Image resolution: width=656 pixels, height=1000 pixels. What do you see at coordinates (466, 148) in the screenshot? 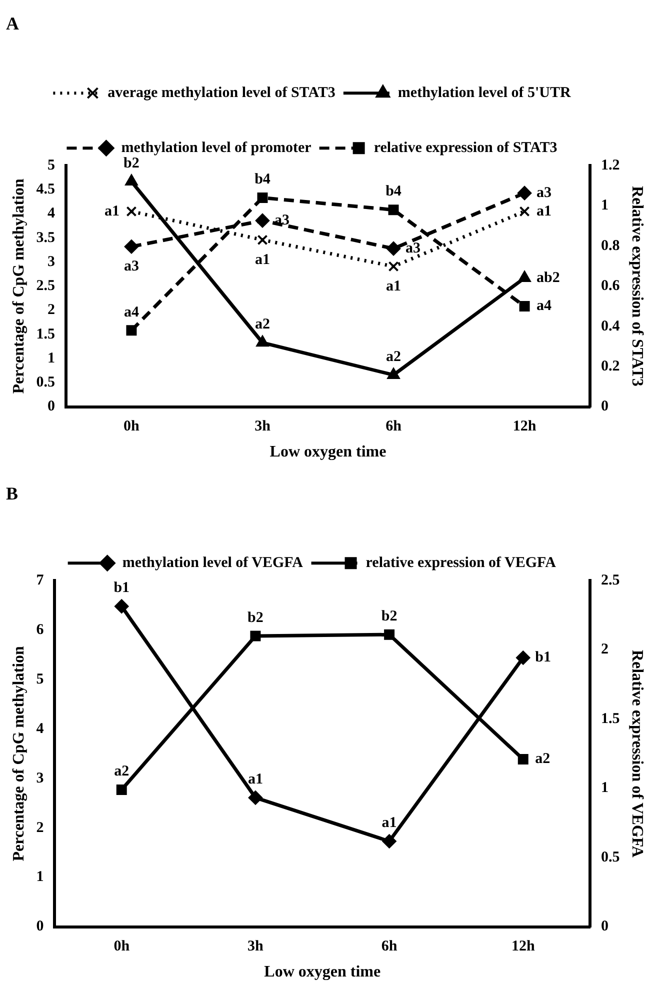
I see `legend-label: relative expression of STAT3` at bounding box center [466, 148].